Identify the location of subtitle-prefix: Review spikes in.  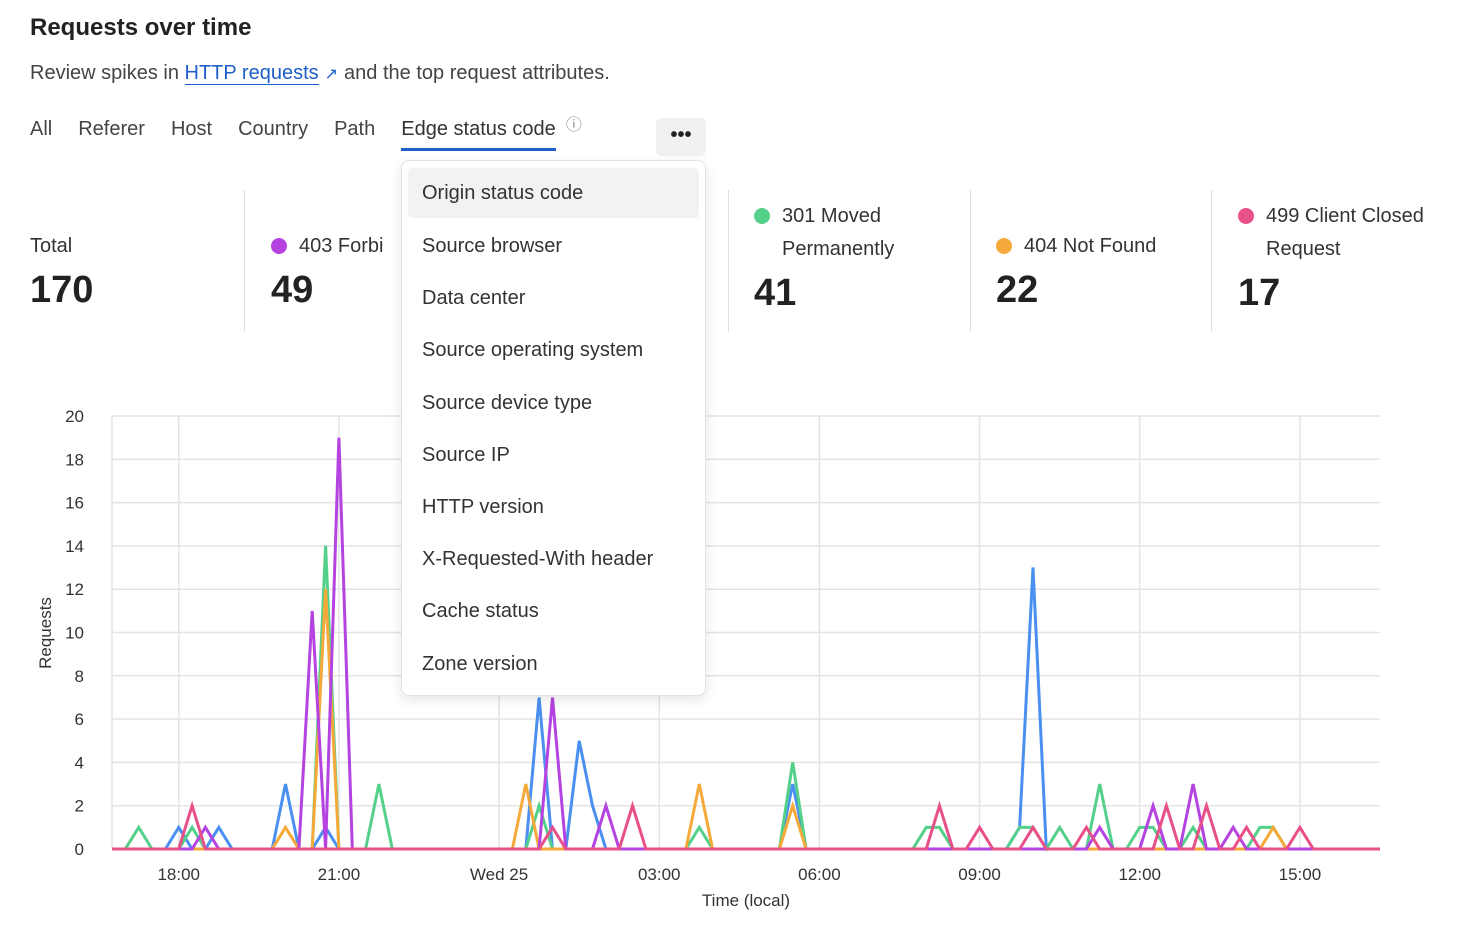
(107, 73).